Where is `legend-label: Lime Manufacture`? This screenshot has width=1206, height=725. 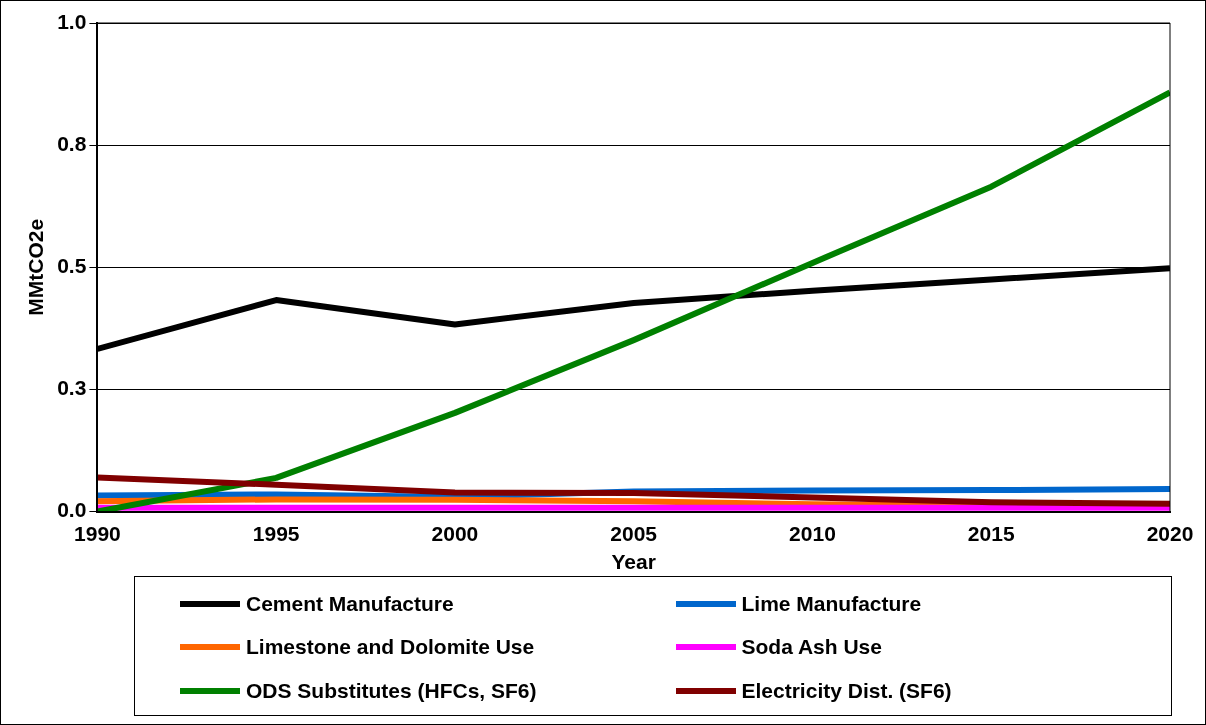
legend-label: Lime Manufacture is located at coordinates (831, 604).